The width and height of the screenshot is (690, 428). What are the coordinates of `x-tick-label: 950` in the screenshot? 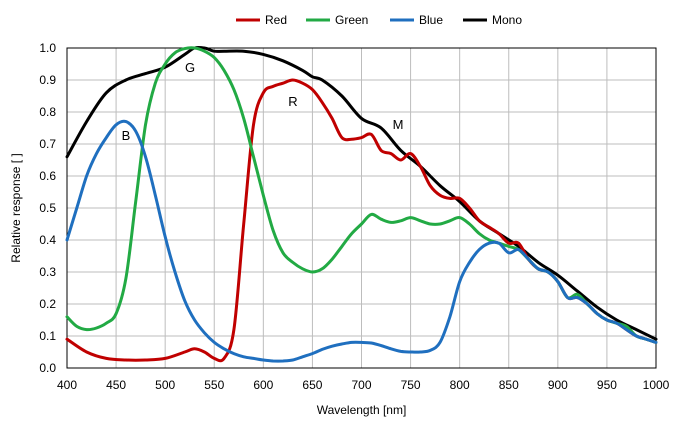 It's located at (607, 385).